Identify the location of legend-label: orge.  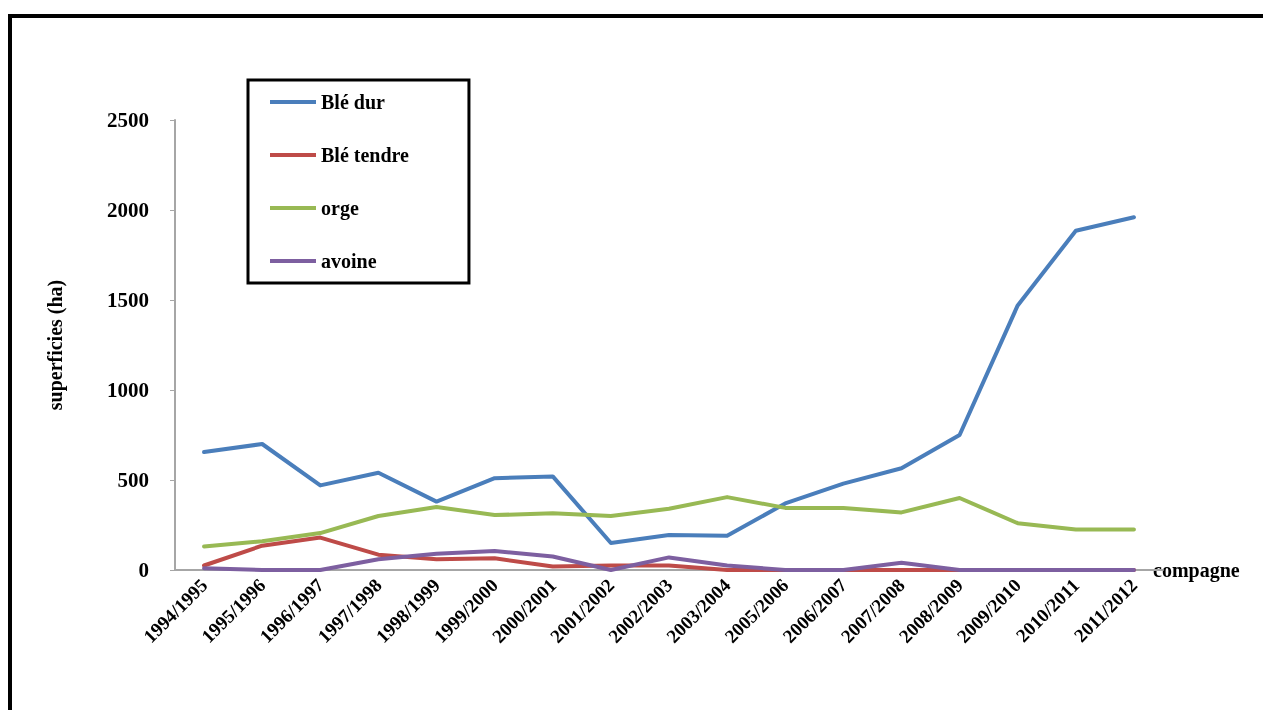
(340, 208).